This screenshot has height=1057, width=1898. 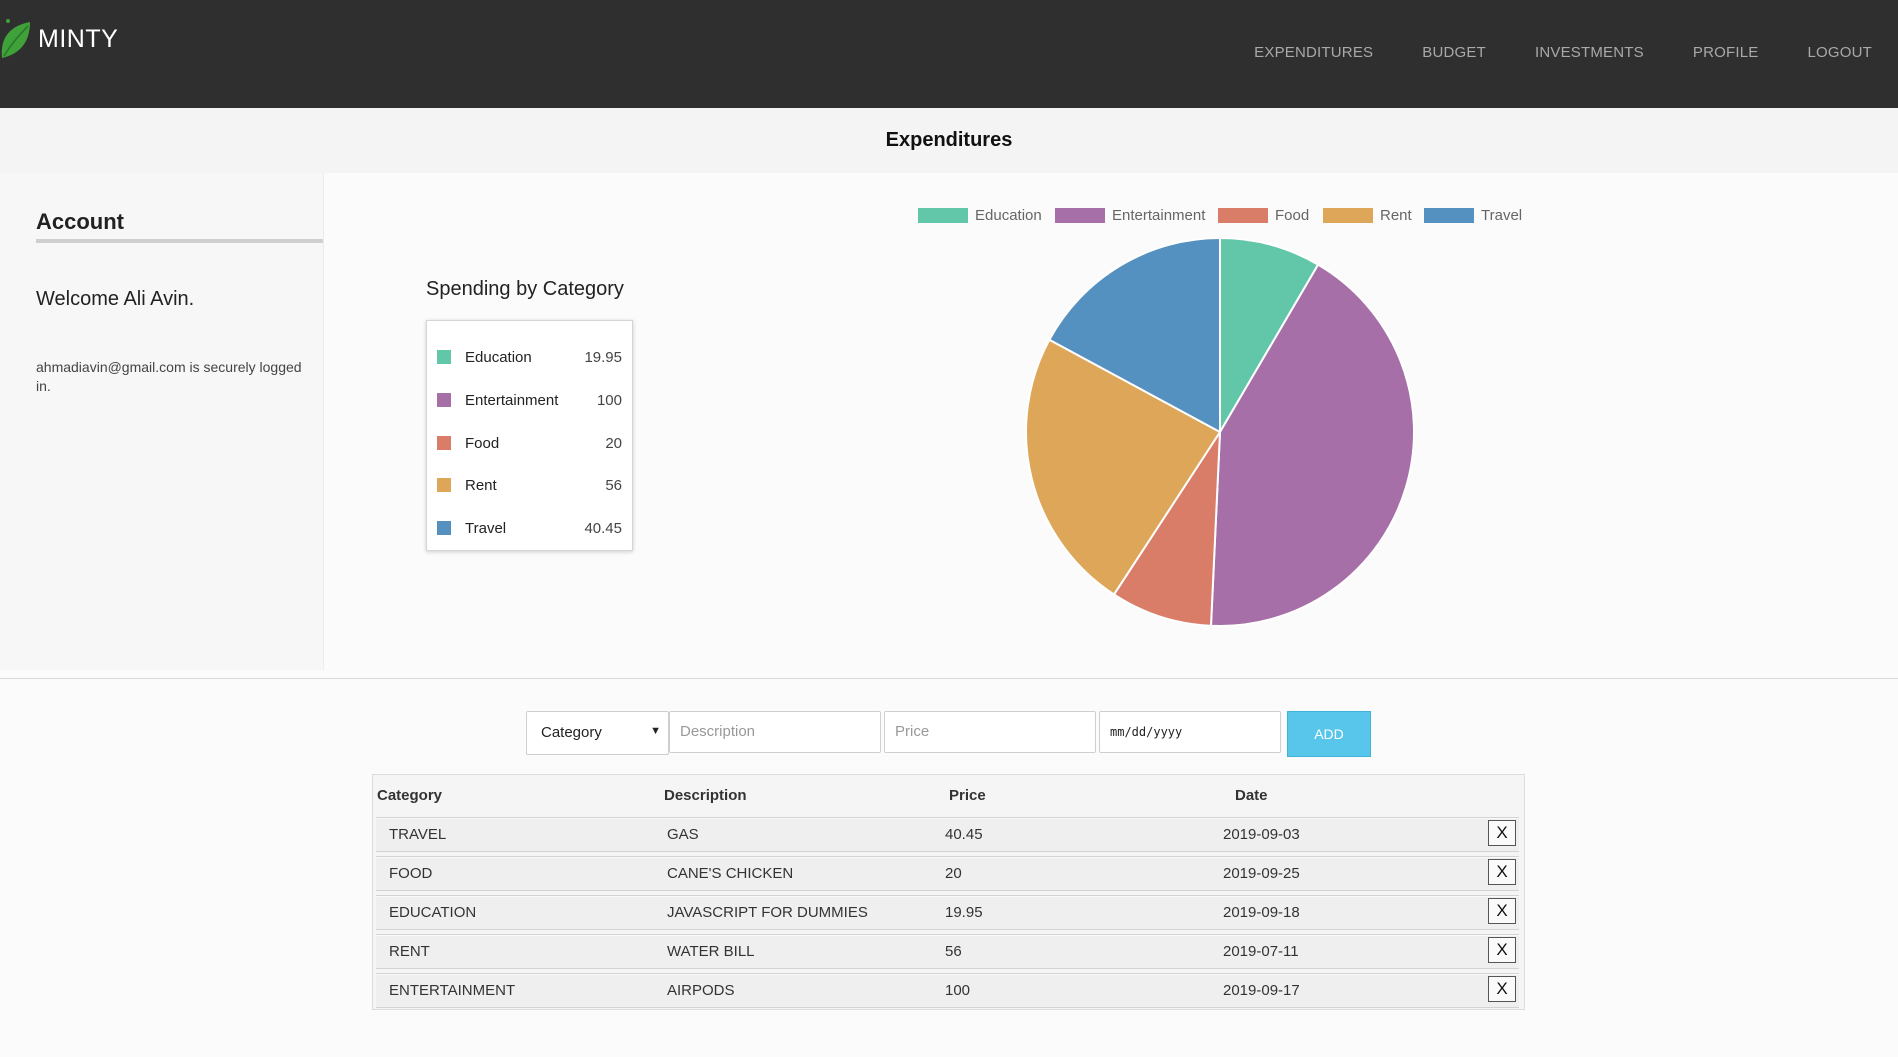 What do you see at coordinates (1329, 734) in the screenshot?
I see `add-button: ADD` at bounding box center [1329, 734].